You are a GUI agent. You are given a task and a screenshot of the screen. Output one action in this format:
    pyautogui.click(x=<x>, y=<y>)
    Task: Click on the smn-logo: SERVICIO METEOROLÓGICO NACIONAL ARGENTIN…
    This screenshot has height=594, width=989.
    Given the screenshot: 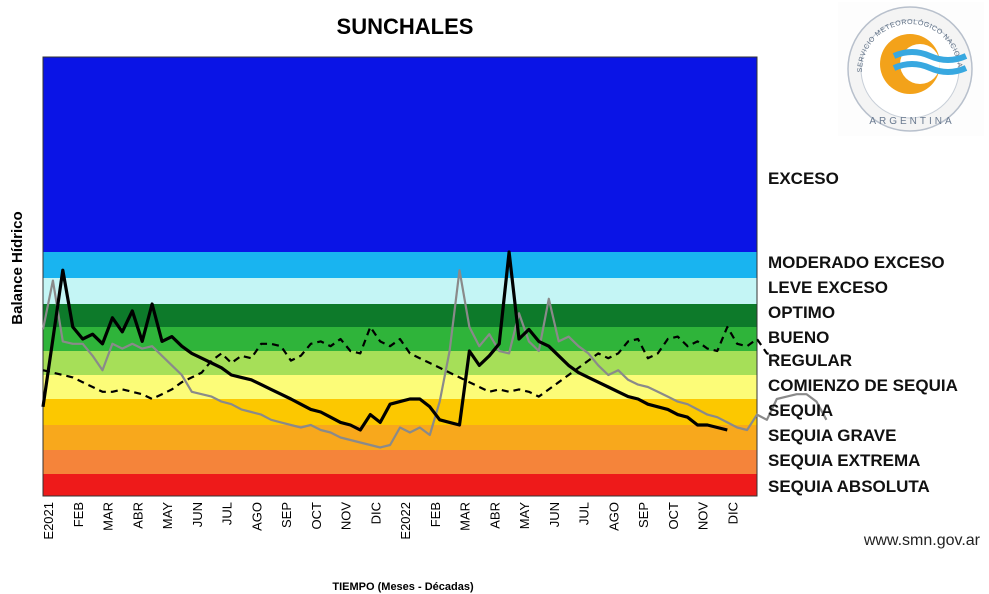 What is the action you would take?
    pyautogui.click(x=911, y=69)
    